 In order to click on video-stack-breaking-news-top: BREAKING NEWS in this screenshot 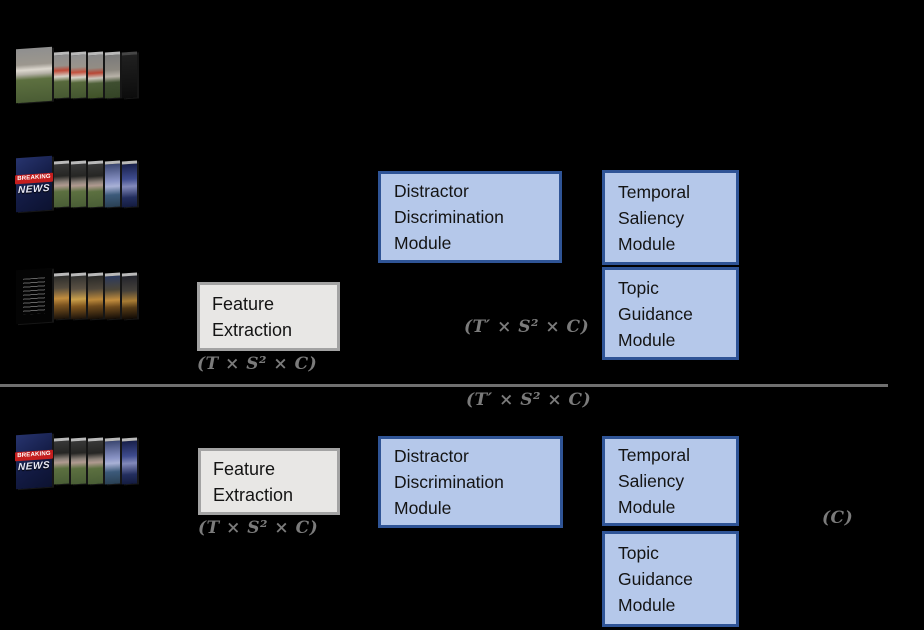, I will do `click(76, 184)`.